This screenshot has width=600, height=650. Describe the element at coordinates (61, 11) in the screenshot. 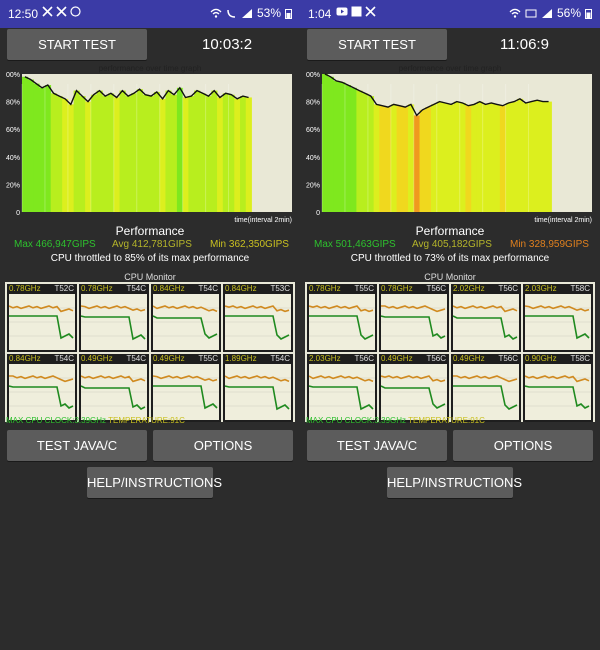

I see `notification-icons` at that location.